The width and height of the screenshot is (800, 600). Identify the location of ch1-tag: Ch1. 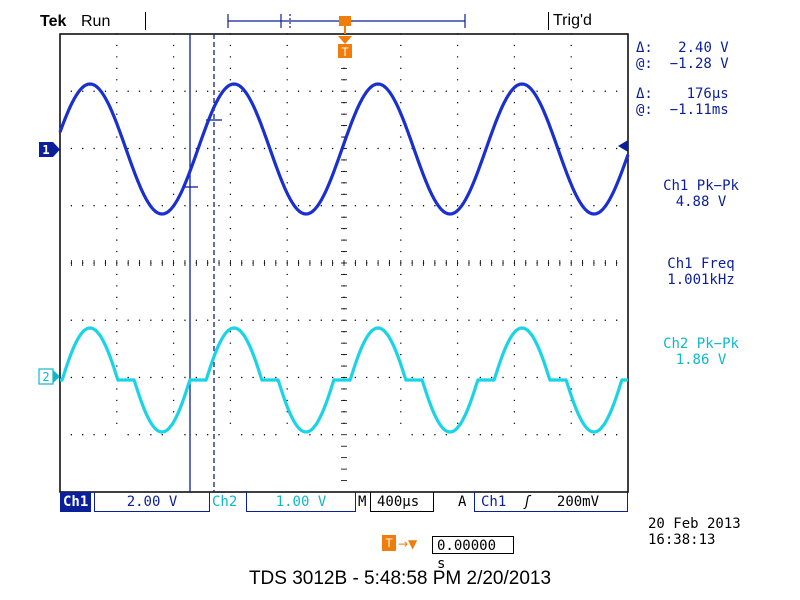
(76, 502).